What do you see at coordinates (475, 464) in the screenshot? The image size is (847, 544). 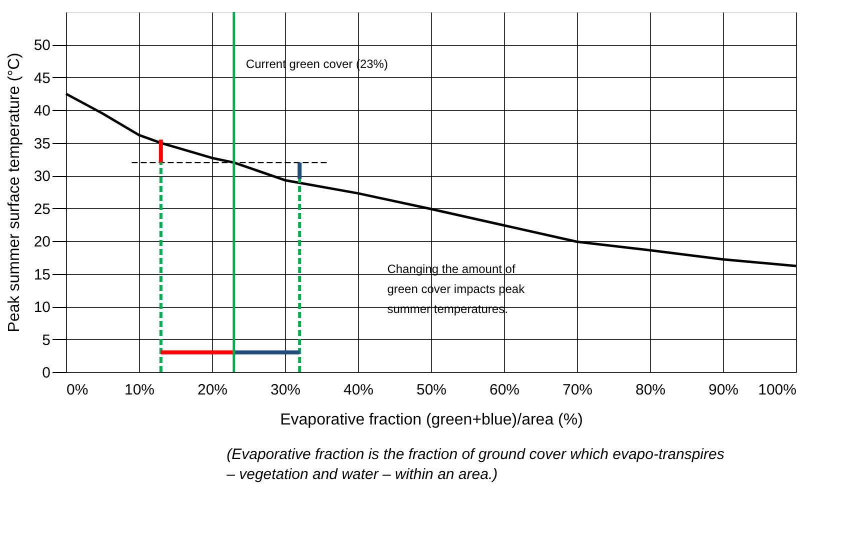 I see `text: (Evaporative fraction is the fraction of ground cover which evapo-transpires – vegetation and water – within an area.)` at bounding box center [475, 464].